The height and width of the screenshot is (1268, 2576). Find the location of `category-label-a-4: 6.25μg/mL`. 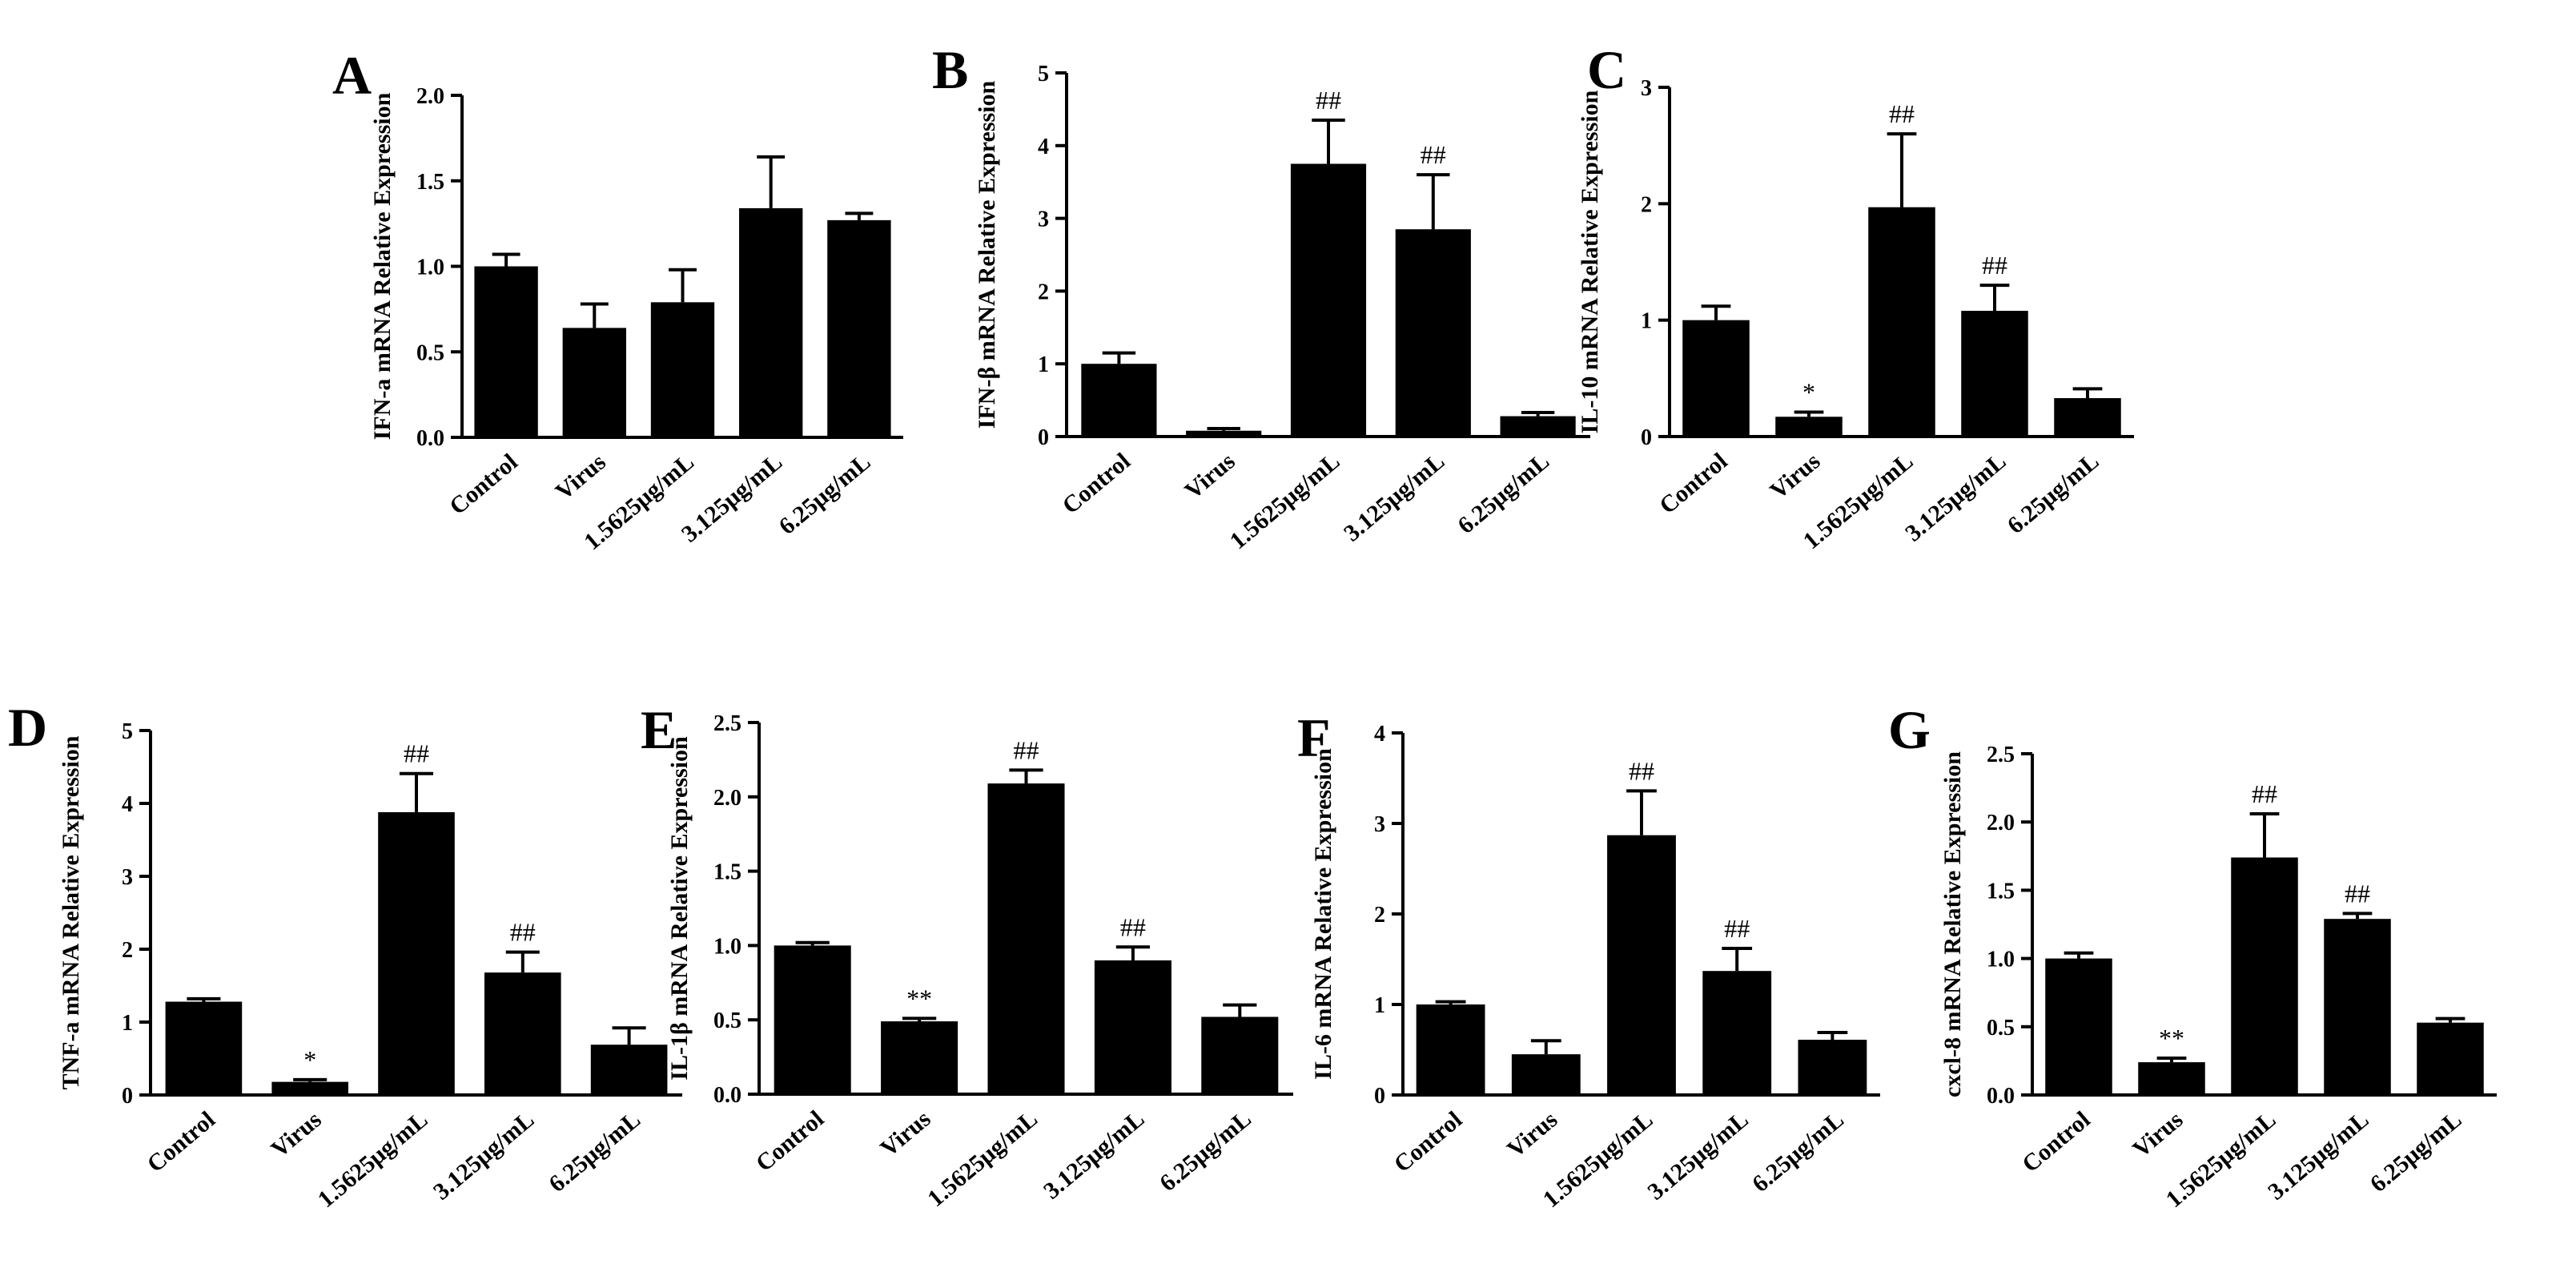

category-label-a-4: 6.25μg/mL is located at coordinates (825, 494).